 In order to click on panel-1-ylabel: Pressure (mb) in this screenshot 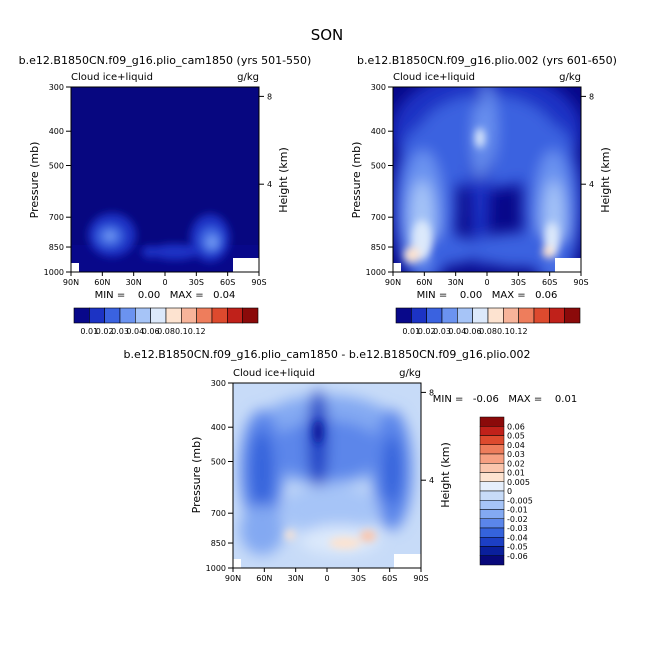, I will do `click(34, 180)`.